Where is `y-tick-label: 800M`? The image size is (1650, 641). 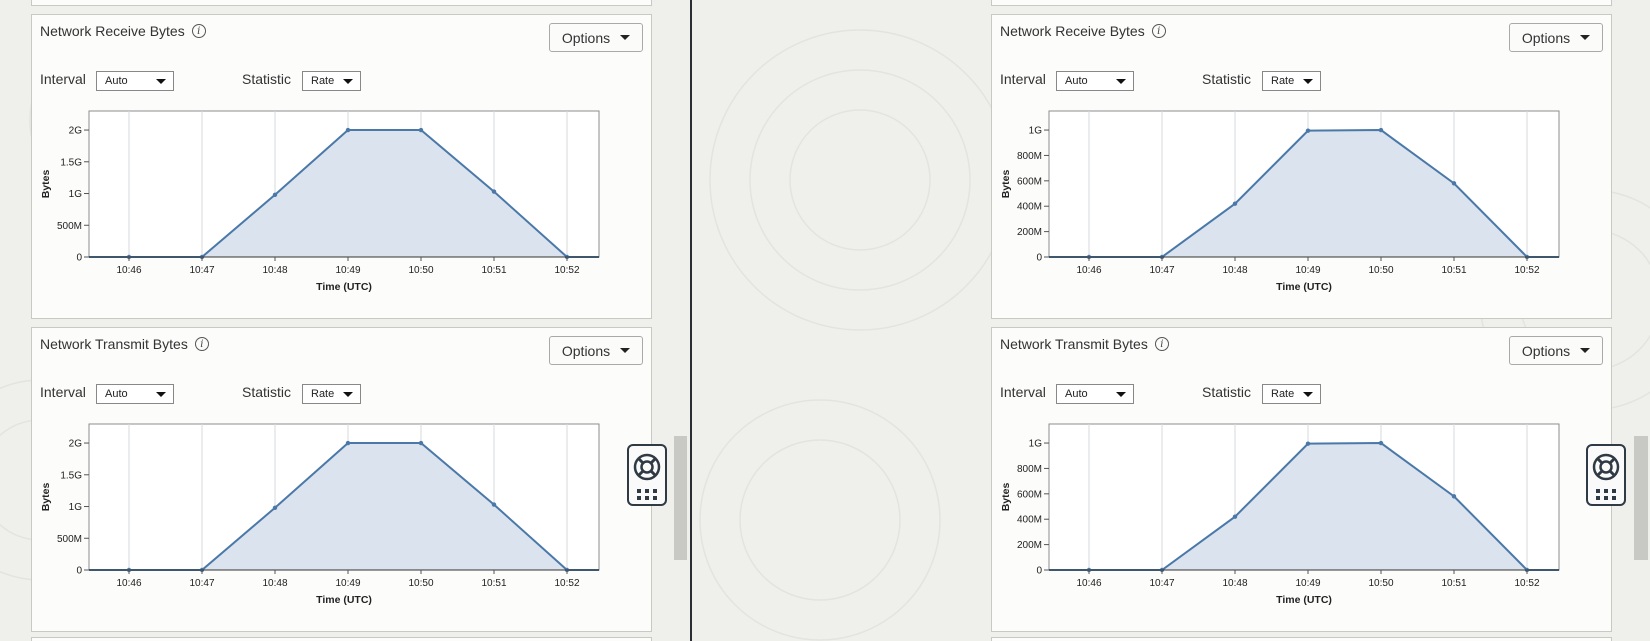
y-tick-label: 800M is located at coordinates (1029, 469).